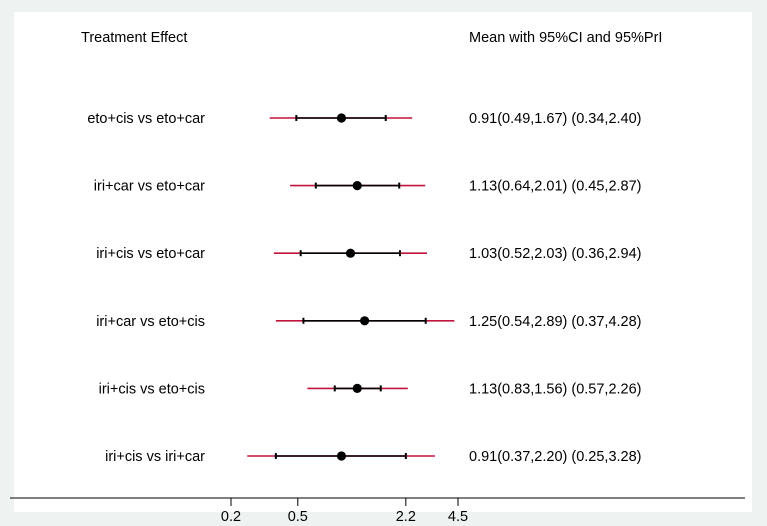  I want to click on row-estimate-text: 0.91(0.37,2.20) (0.25,3.28), so click(555, 457).